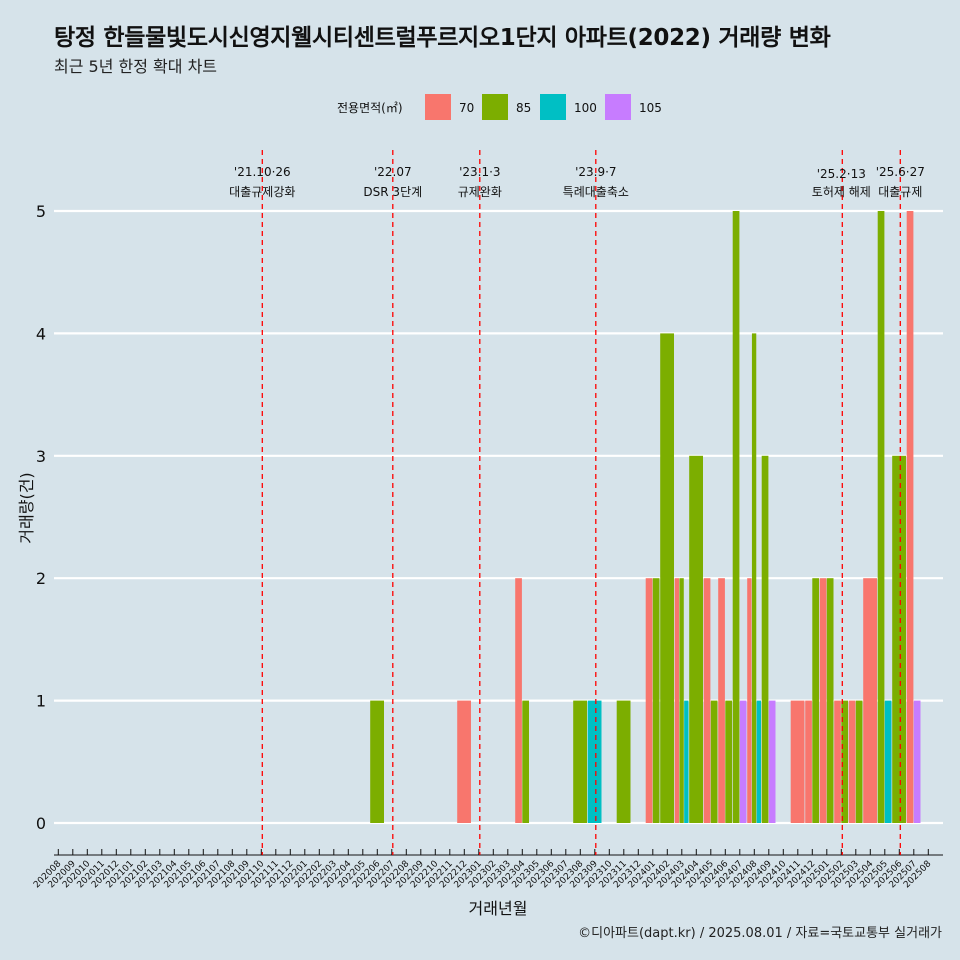  I want to click on event-date: '23.1·3, so click(479, 172).